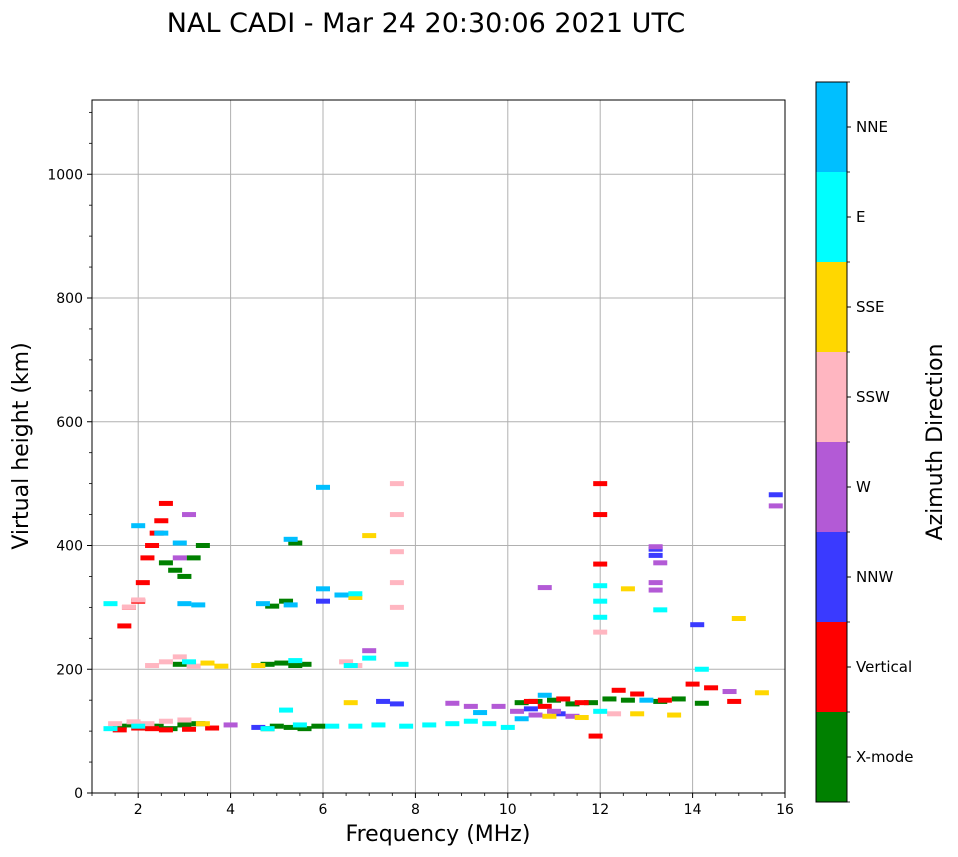 The width and height of the screenshot is (958, 857). I want to click on colorbar-label: X-mode, so click(884, 757).